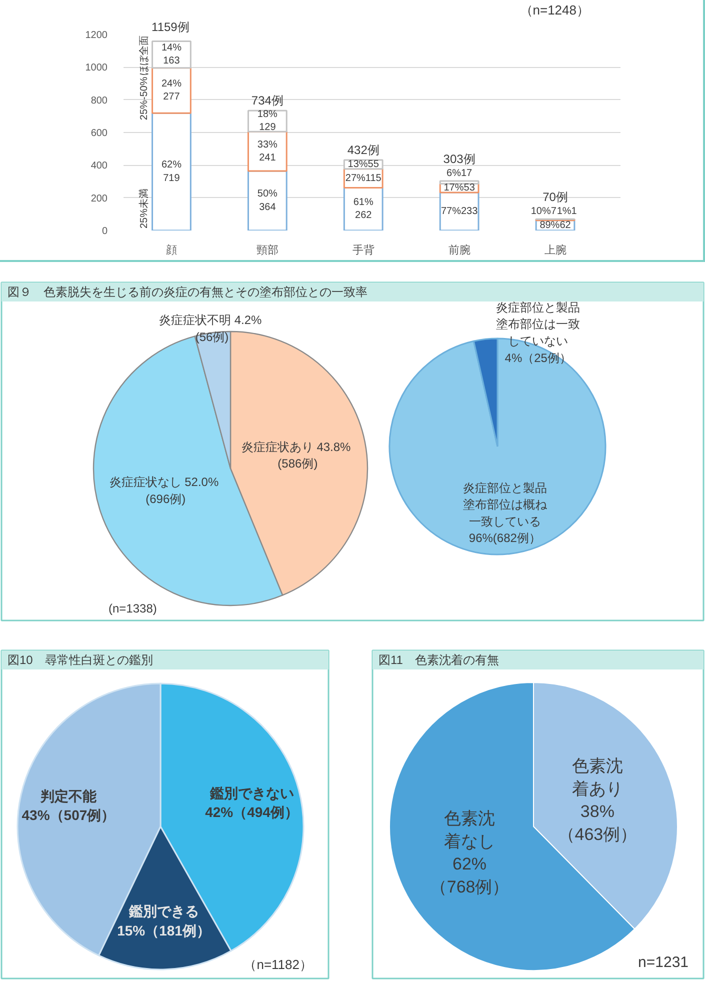 This screenshot has height=998, width=705. What do you see at coordinates (96, 68) in the screenshot?
I see `y-tick-label: 1000` at bounding box center [96, 68].